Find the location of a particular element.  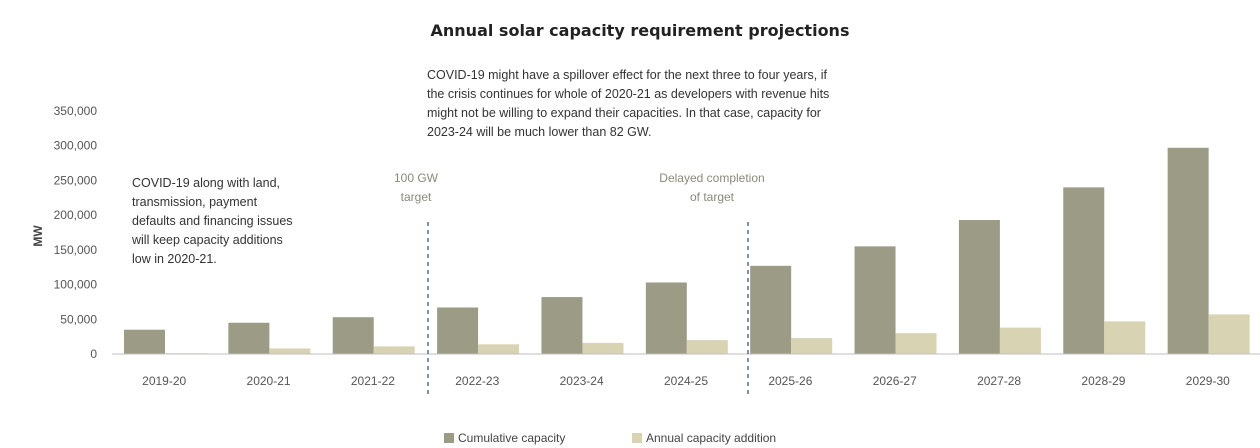

legend-label: Cumulative capacity is located at coordinates (511, 438).